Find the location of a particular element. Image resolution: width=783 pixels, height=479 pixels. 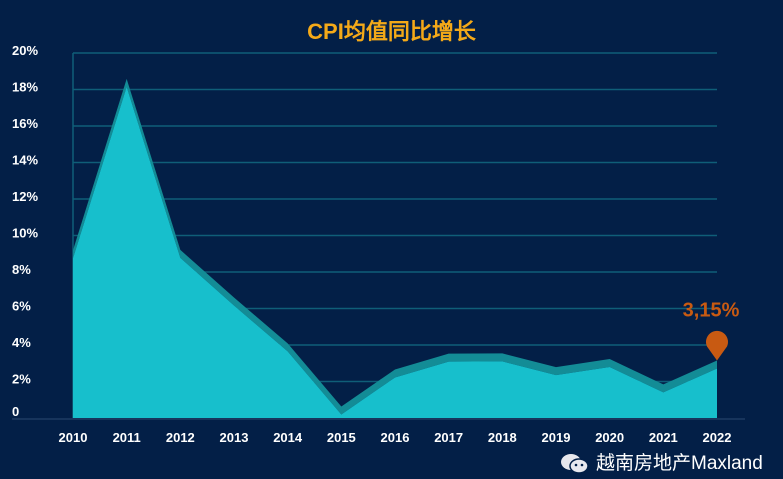

y-tick-label: 4% is located at coordinates (21, 342).